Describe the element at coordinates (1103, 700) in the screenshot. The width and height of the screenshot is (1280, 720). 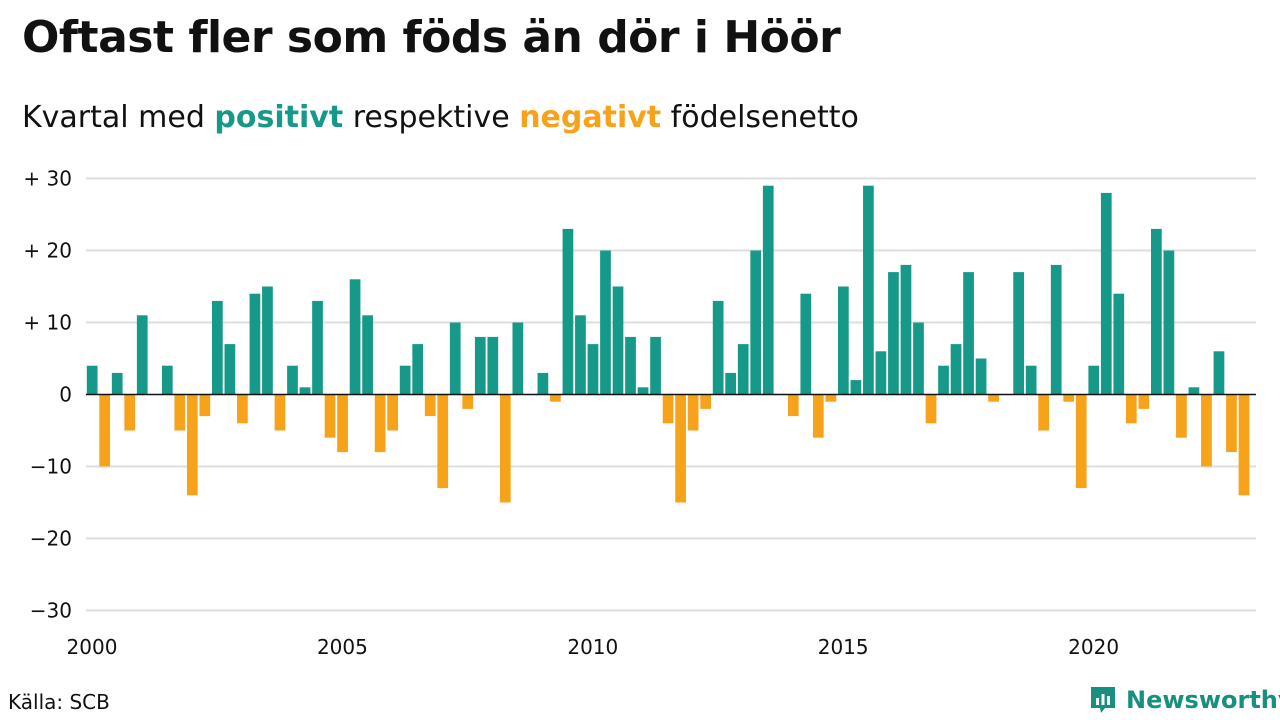
I see `newsworthy-logo-icon` at that location.